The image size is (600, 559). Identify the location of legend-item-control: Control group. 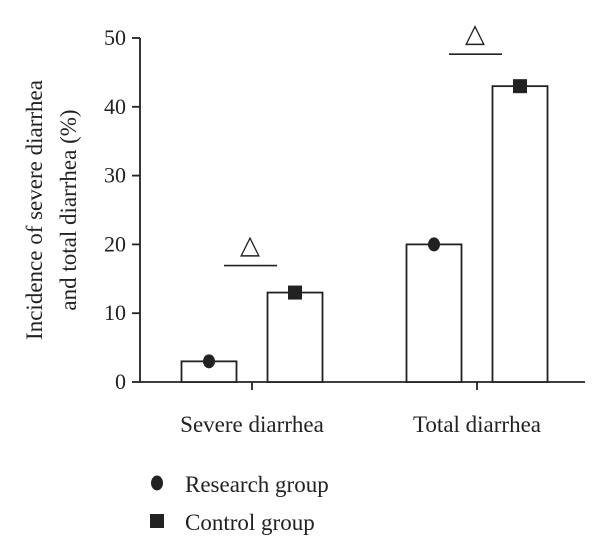
(232, 522).